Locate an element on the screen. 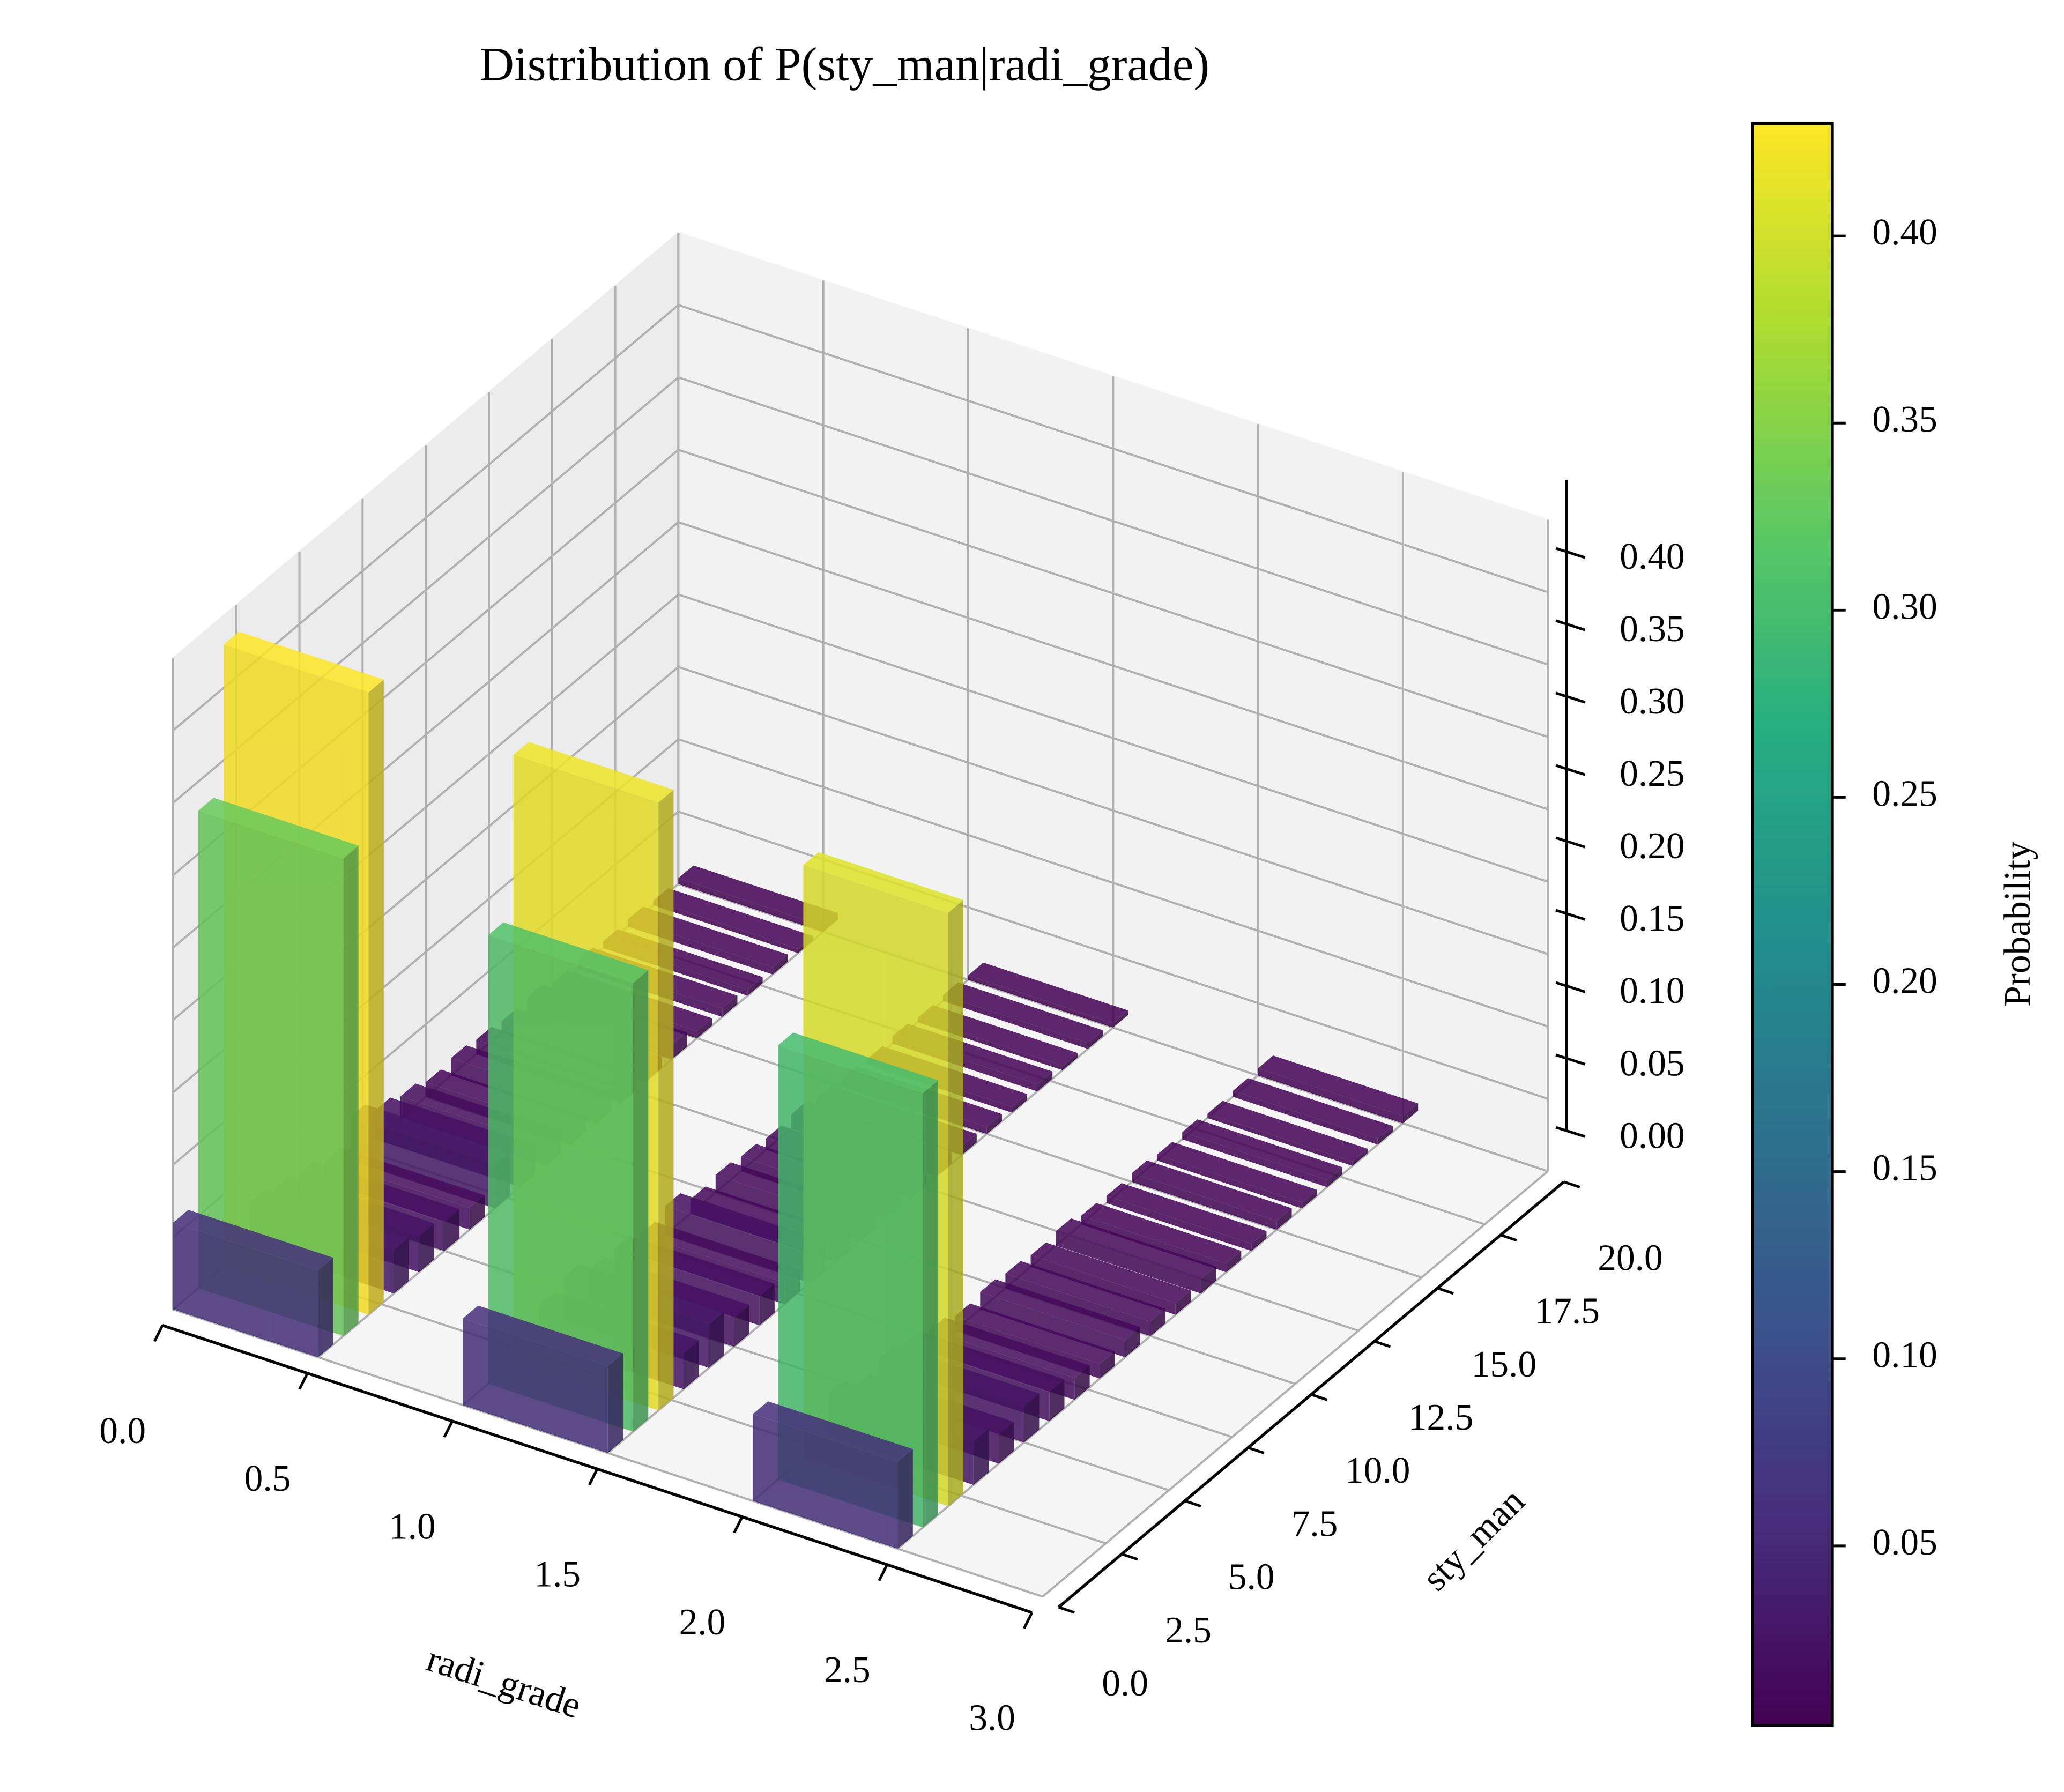 The height and width of the screenshot is (1792, 2064). y-tick-label: 15.0 is located at coordinates (1504, 1364).